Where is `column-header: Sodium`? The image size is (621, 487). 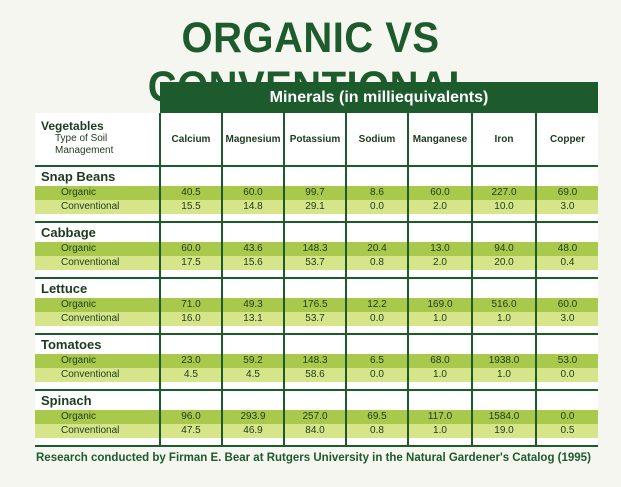 column-header: Sodium is located at coordinates (376, 140).